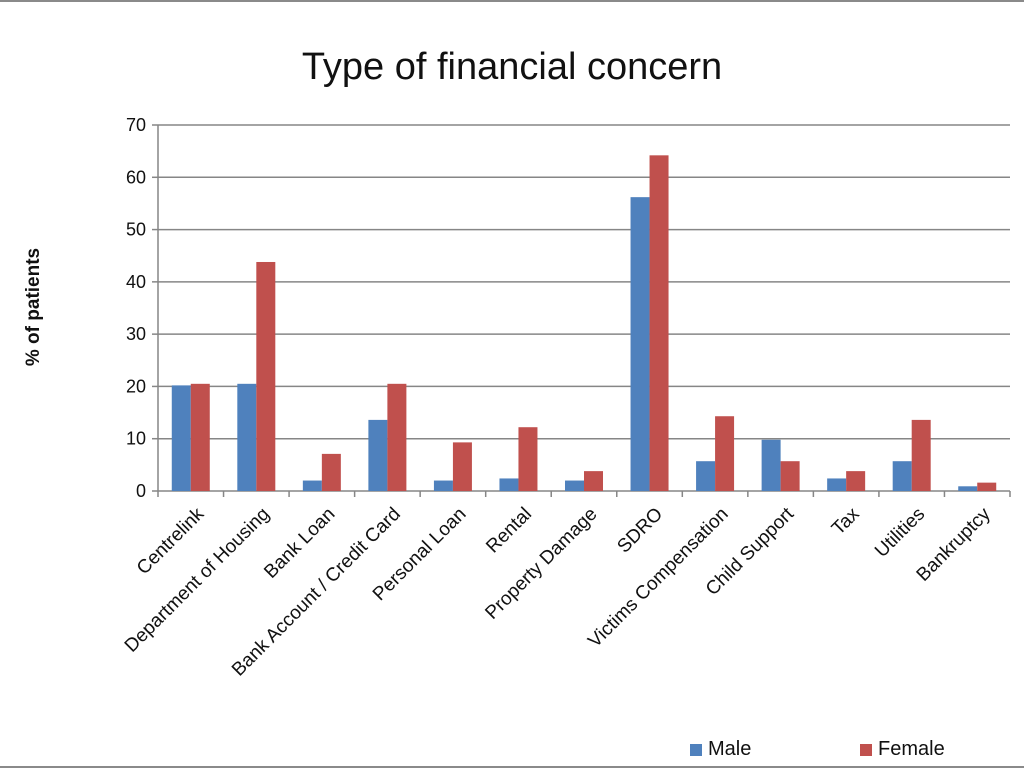 Image resolution: width=1024 pixels, height=770 pixels. Describe the element at coordinates (136, 125) in the screenshot. I see `y-tick-label: 70` at that location.